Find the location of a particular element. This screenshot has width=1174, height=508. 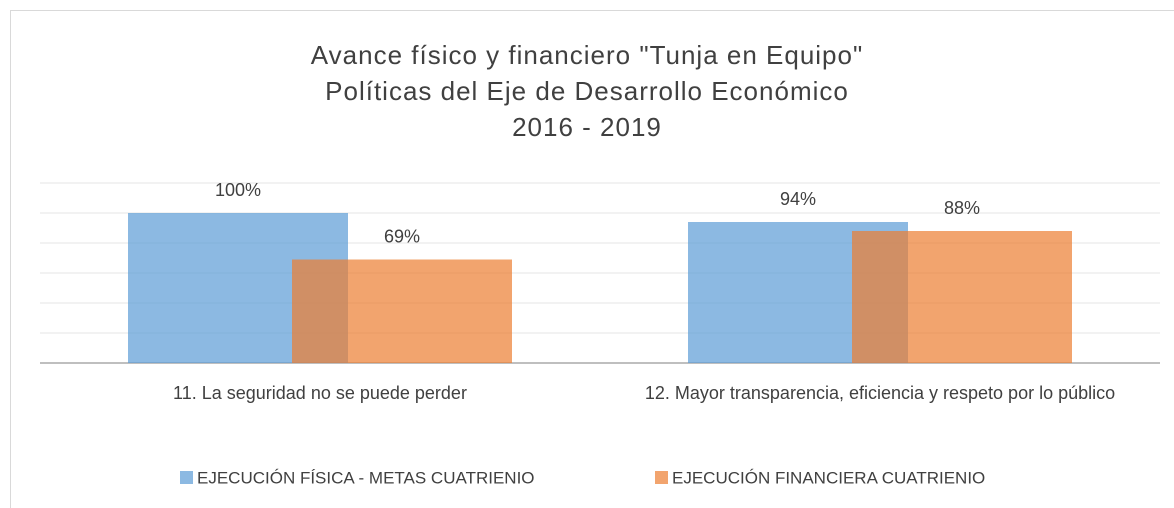

x-tick-label: 11. La seguridad no se puede perder is located at coordinates (320, 393).